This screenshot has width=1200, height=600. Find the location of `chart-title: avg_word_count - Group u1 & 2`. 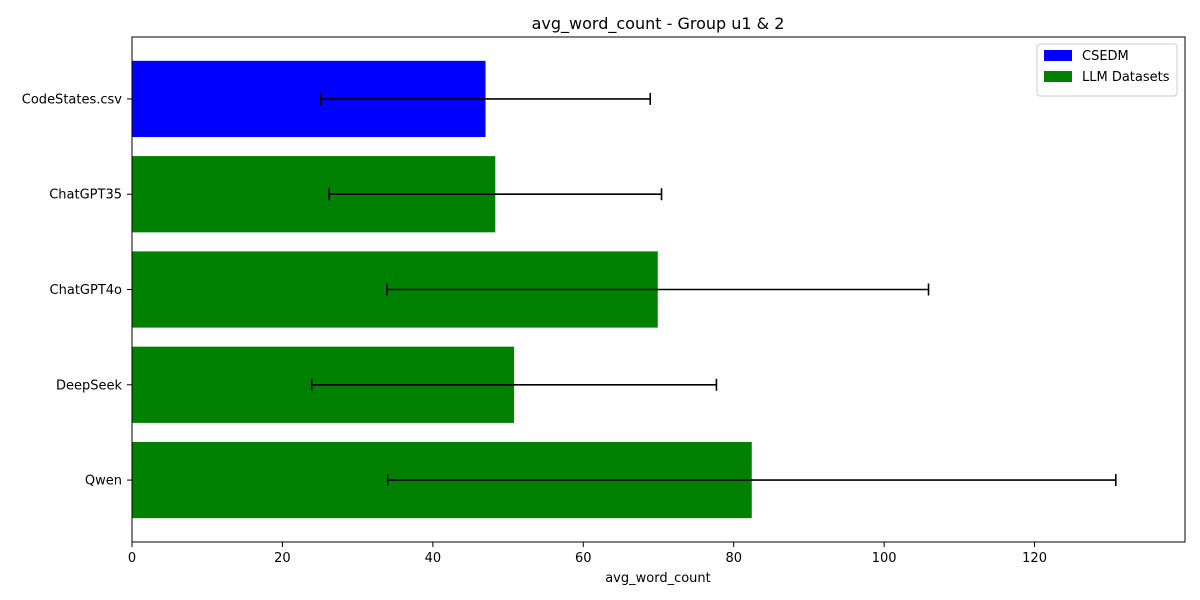

chart-title: avg_word_count - Group u1 & 2 is located at coordinates (658, 24).